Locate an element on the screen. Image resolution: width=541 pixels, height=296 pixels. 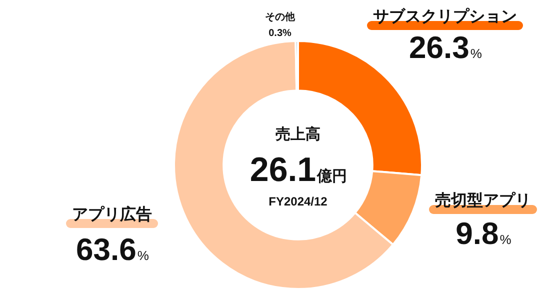
data-label: 63.6% is located at coordinates (113, 249).